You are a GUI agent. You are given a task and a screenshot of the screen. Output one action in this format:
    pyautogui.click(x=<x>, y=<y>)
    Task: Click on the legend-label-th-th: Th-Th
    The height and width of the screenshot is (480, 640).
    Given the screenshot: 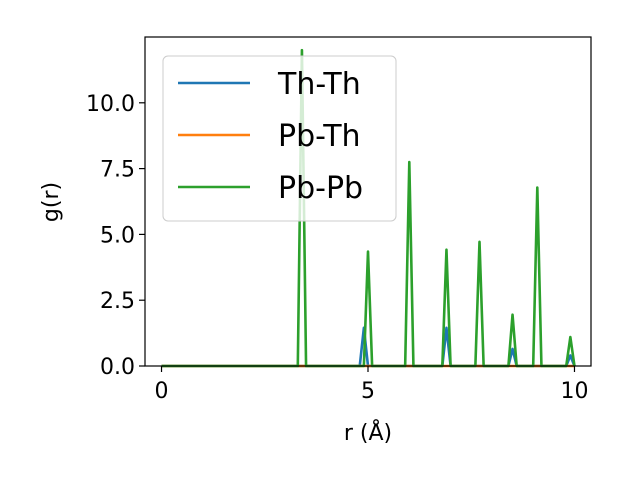 What is the action you would take?
    pyautogui.click(x=319, y=84)
    